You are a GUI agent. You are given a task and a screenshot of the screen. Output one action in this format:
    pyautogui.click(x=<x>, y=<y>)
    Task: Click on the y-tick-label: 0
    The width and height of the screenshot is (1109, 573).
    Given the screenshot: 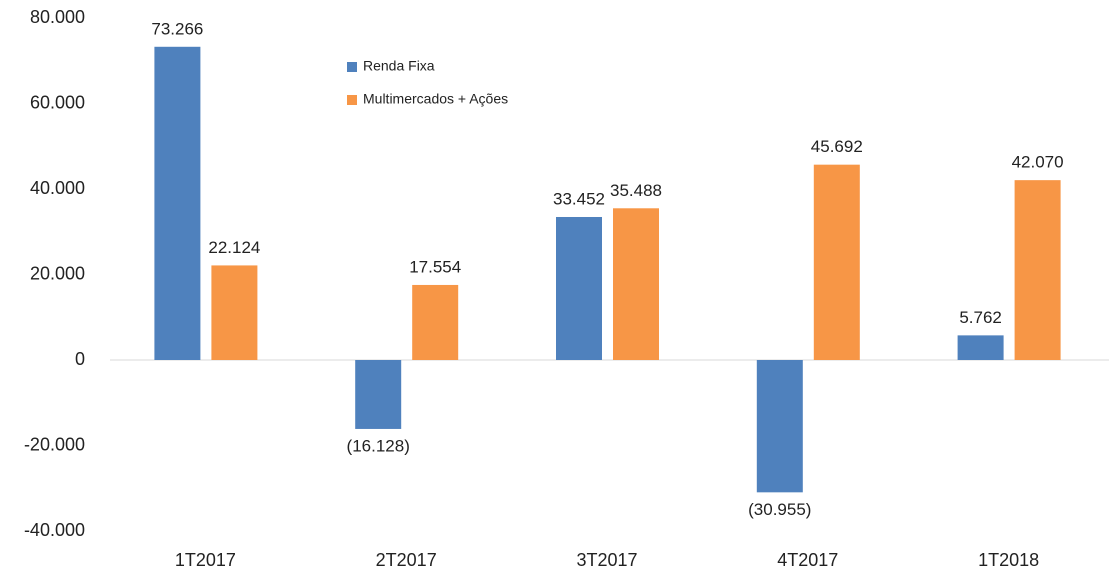 What is the action you would take?
    pyautogui.click(x=80, y=359)
    